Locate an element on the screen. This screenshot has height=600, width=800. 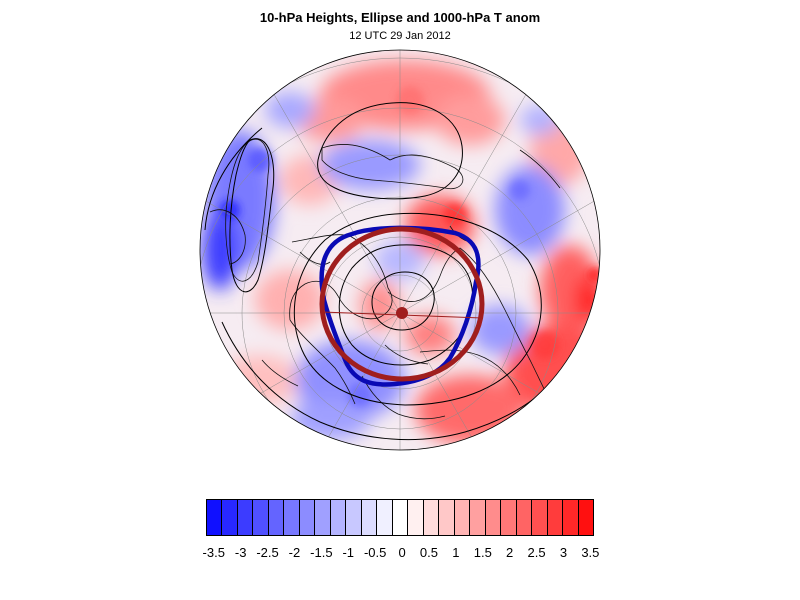
colorbar-tick-label: 2.5 is located at coordinates (536, 552).